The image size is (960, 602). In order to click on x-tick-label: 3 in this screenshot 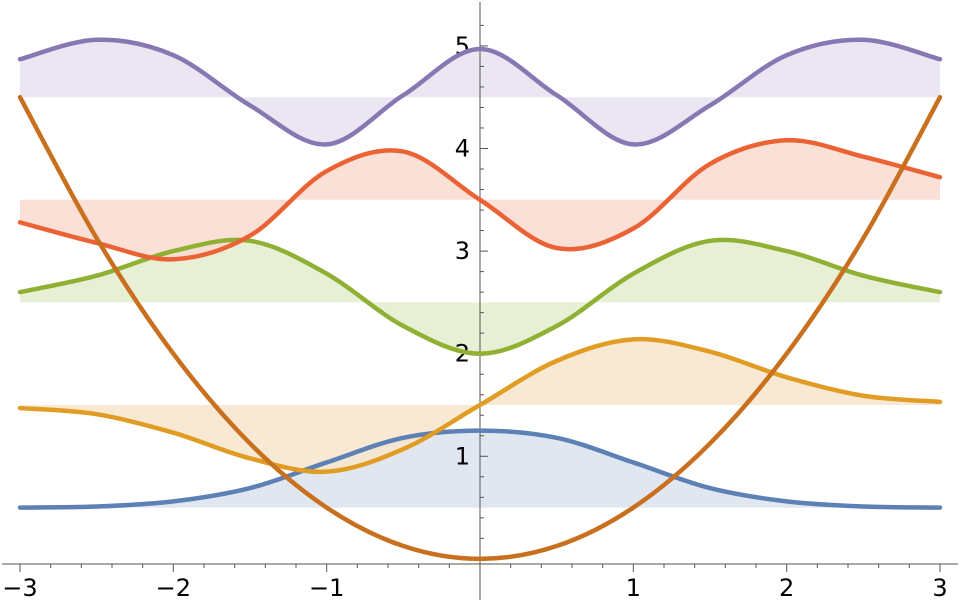, I will do `click(939, 588)`.